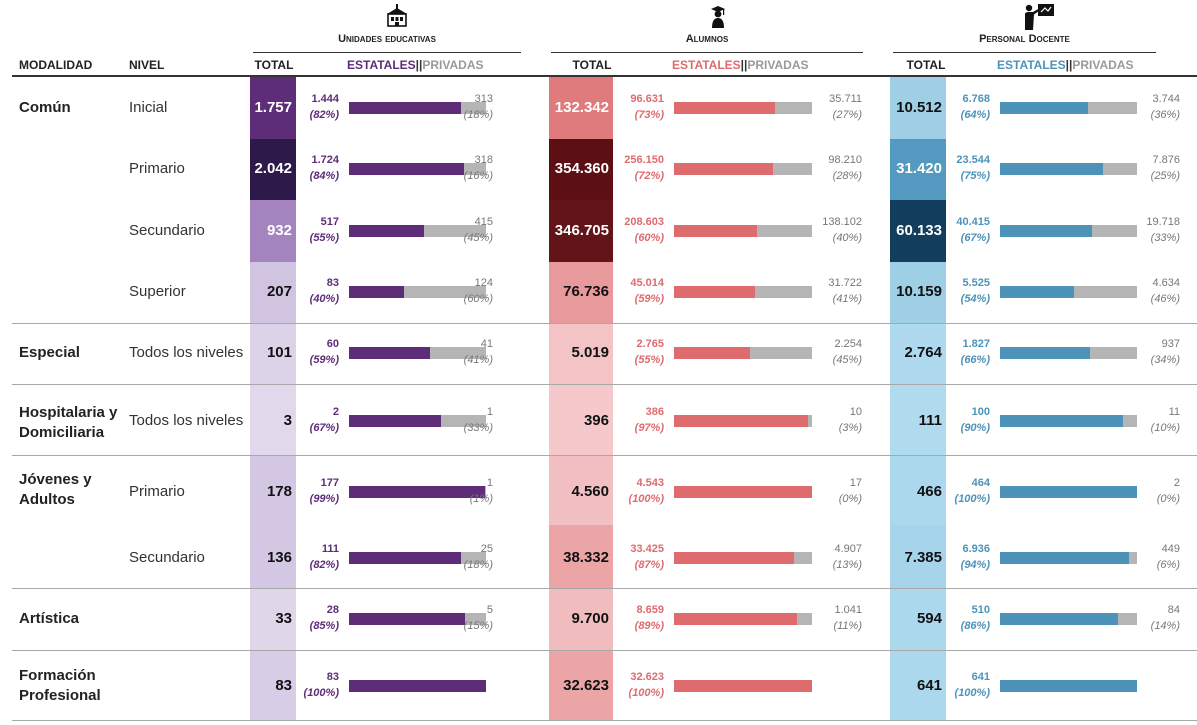  Describe the element at coordinates (847, 115) in the screenshot. I see `privada-percent: (27%)` at that location.